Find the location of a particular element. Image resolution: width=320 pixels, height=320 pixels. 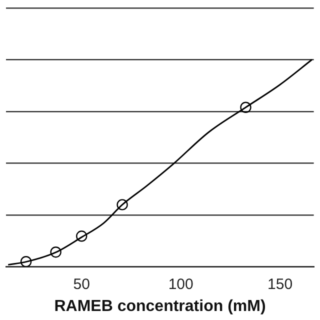

x-tick-label: 100 is located at coordinates (181, 284).